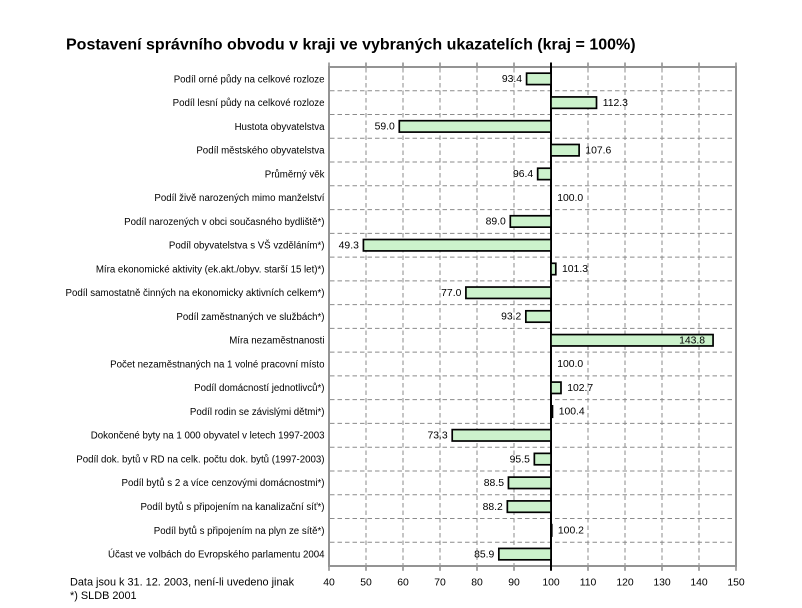 The width and height of the screenshot is (802, 608). I want to click on svg-text: 95.5, so click(520, 459).